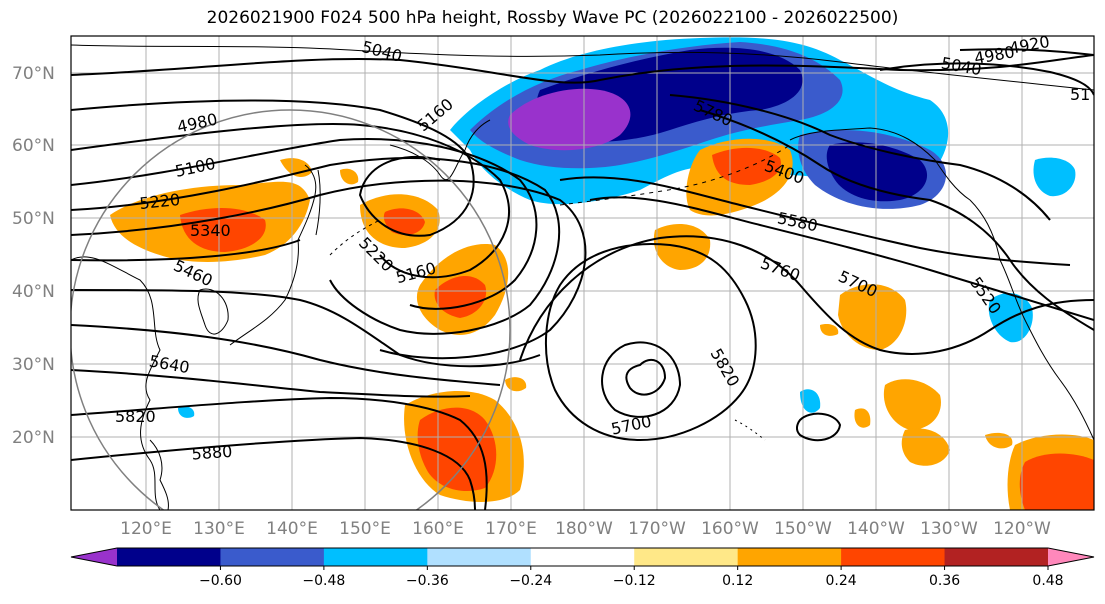 The height and width of the screenshot is (604, 1105). Describe the element at coordinates (212, 453) in the screenshot. I see `contour-label: 5880` at that location.